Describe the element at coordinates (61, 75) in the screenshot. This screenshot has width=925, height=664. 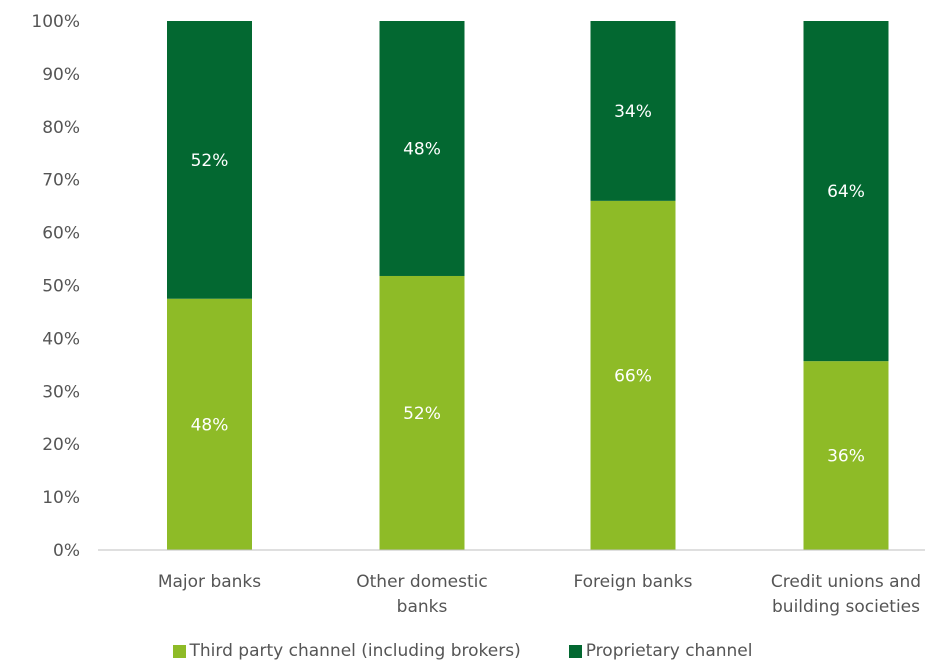
I see `y-tick-label: 90%` at that location.